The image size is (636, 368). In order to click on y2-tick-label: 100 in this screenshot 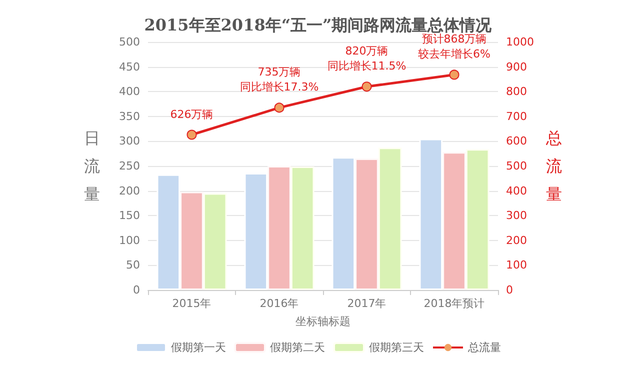, I will do `click(516, 265)`.